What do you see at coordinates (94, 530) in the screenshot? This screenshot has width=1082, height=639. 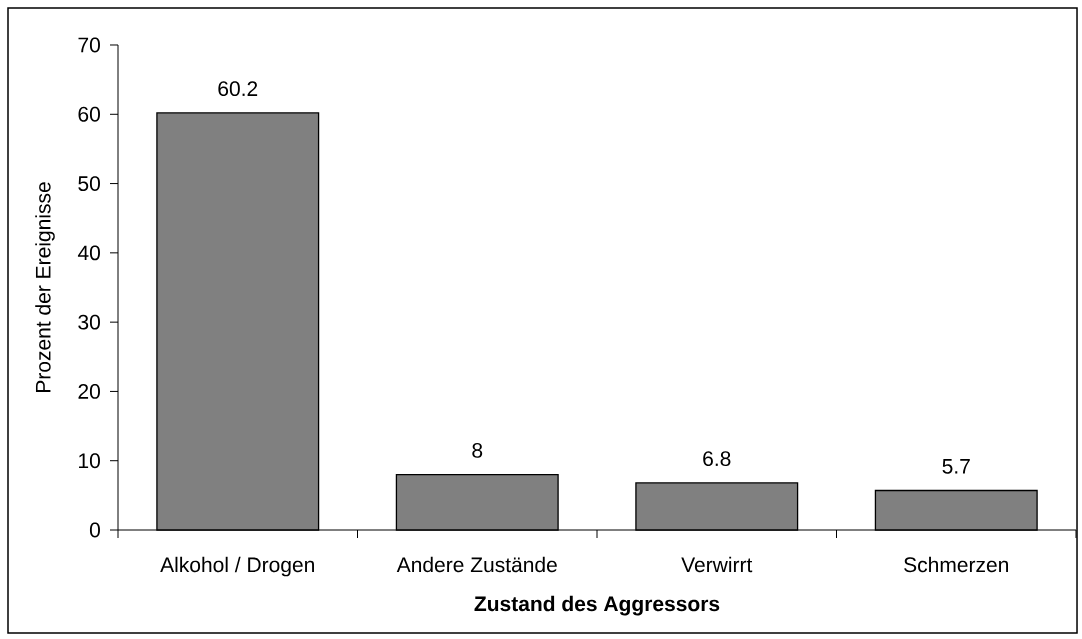 I see `y-tick-label: 0` at bounding box center [94, 530].